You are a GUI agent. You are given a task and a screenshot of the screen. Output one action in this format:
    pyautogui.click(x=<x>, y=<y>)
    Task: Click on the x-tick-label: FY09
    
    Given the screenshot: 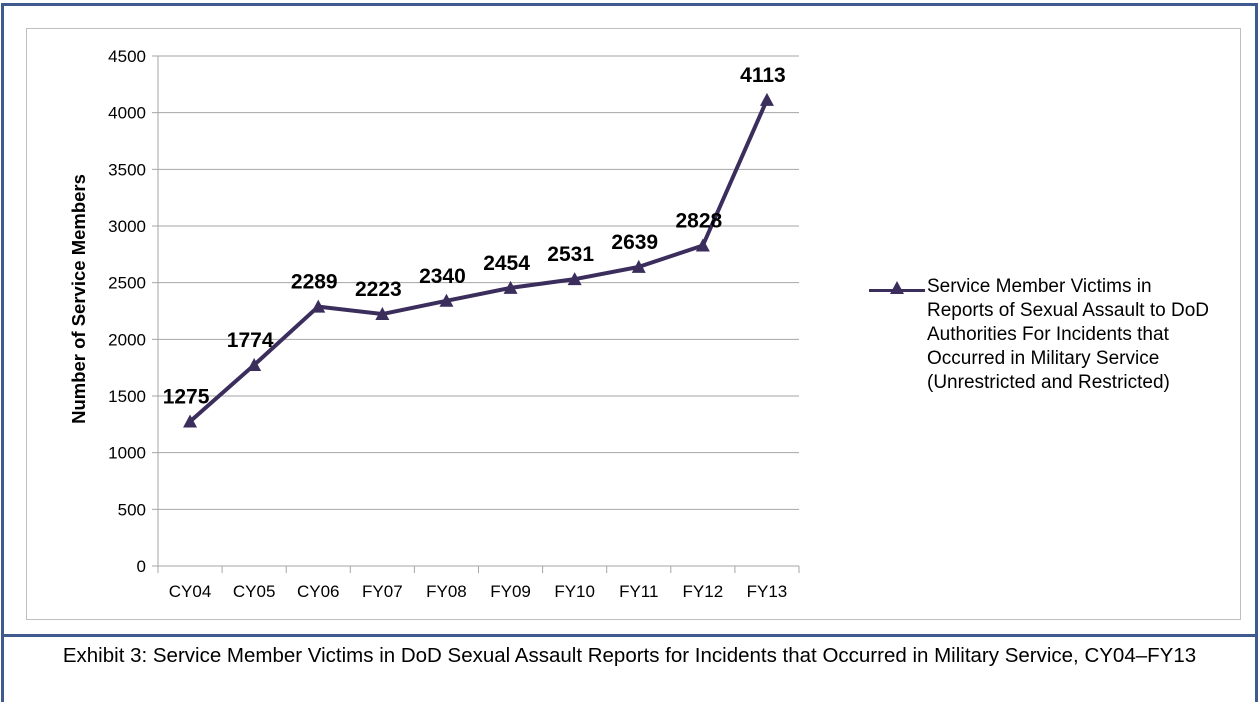 What is the action you would take?
    pyautogui.click(x=510, y=591)
    